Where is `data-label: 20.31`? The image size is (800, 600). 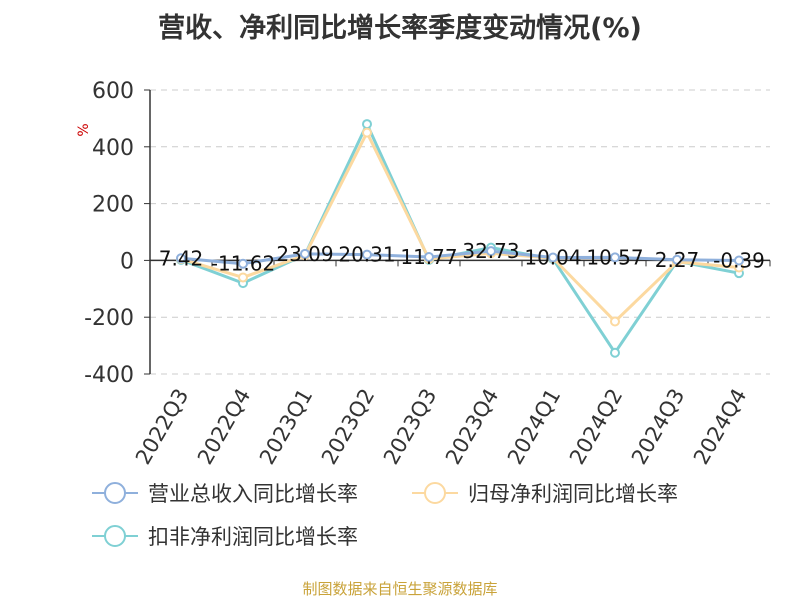
data-label: 20.31 is located at coordinates (366, 255).